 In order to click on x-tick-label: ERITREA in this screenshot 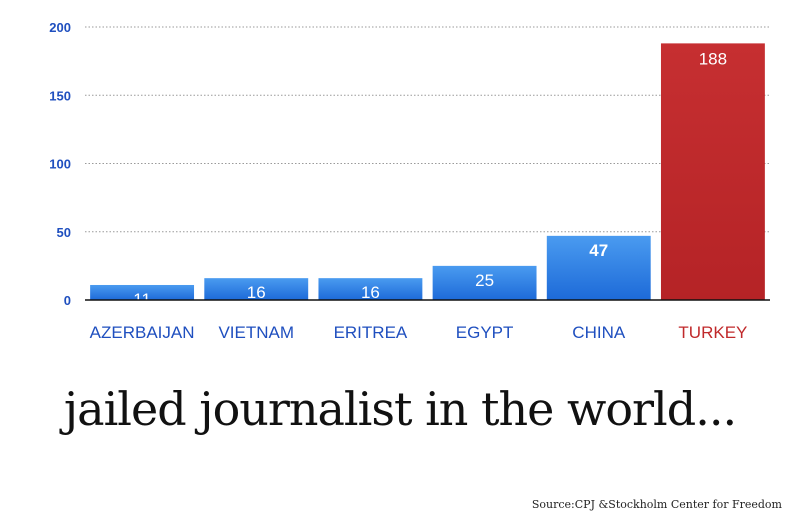, I will do `click(371, 332)`.